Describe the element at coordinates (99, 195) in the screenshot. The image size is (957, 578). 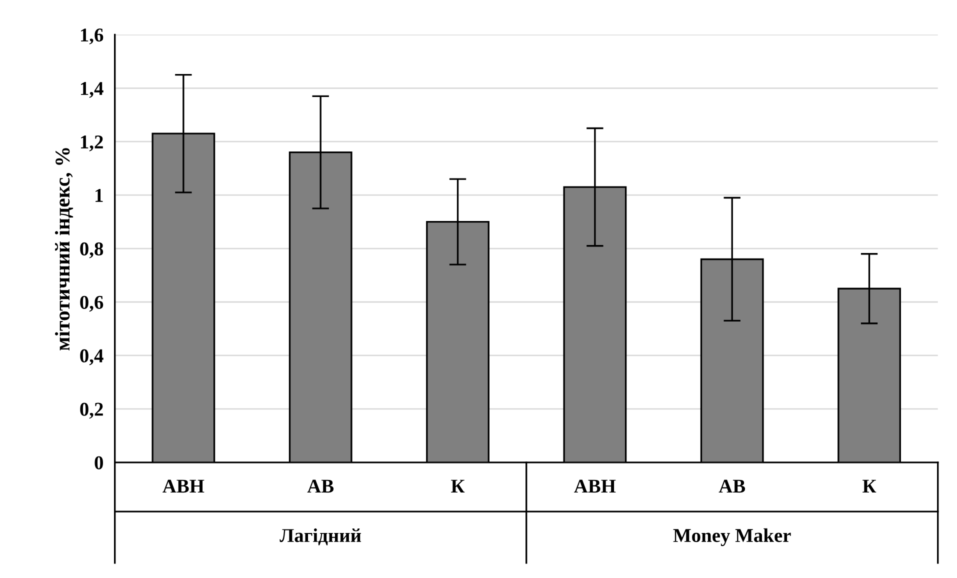
I see `y-tick-label: 1` at that location.